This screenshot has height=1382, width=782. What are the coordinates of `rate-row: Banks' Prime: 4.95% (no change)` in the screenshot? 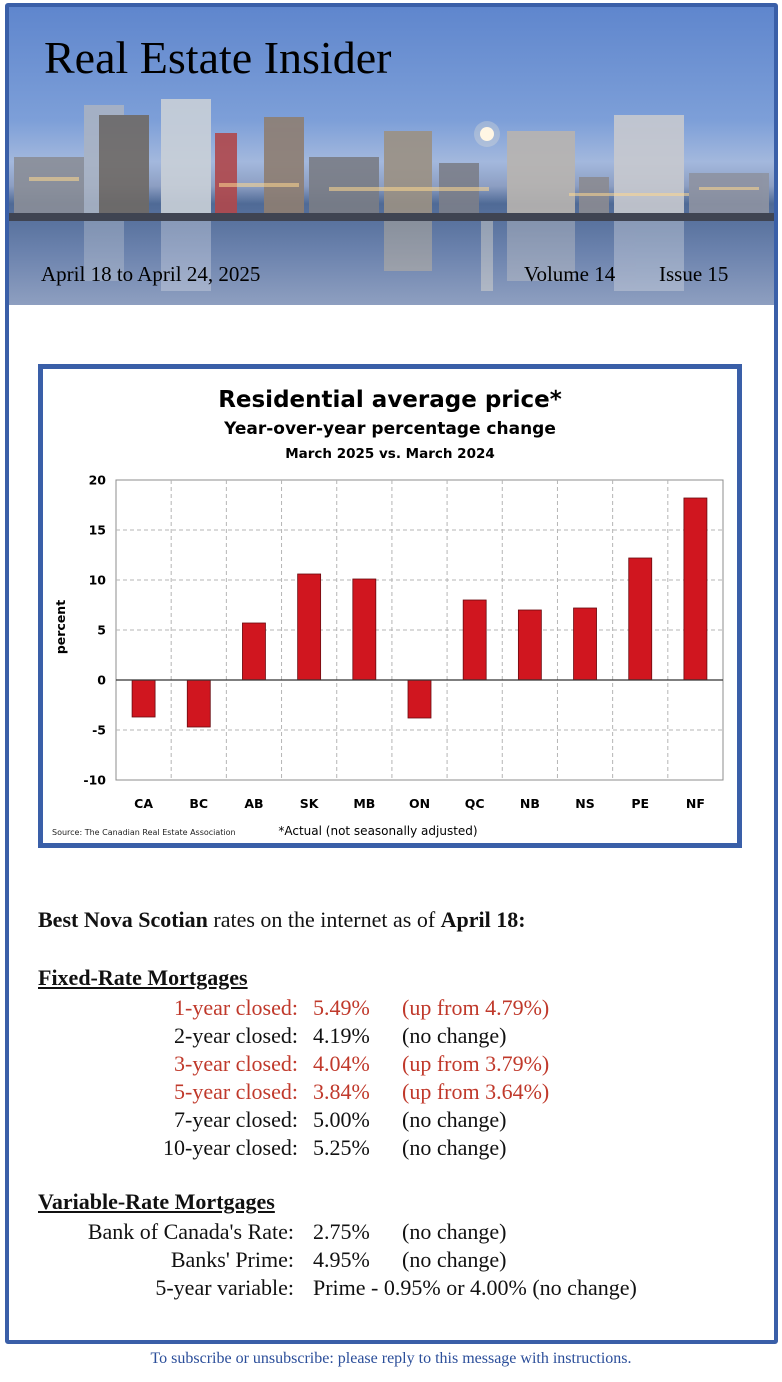 It's located at (391, 1261).